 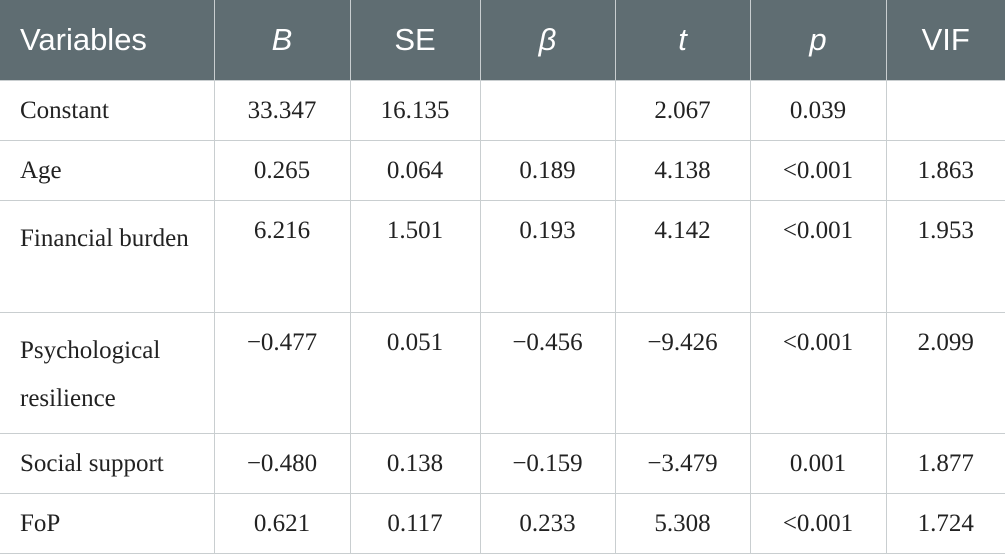 I want to click on cell-se: 0.117, so click(x=415, y=523).